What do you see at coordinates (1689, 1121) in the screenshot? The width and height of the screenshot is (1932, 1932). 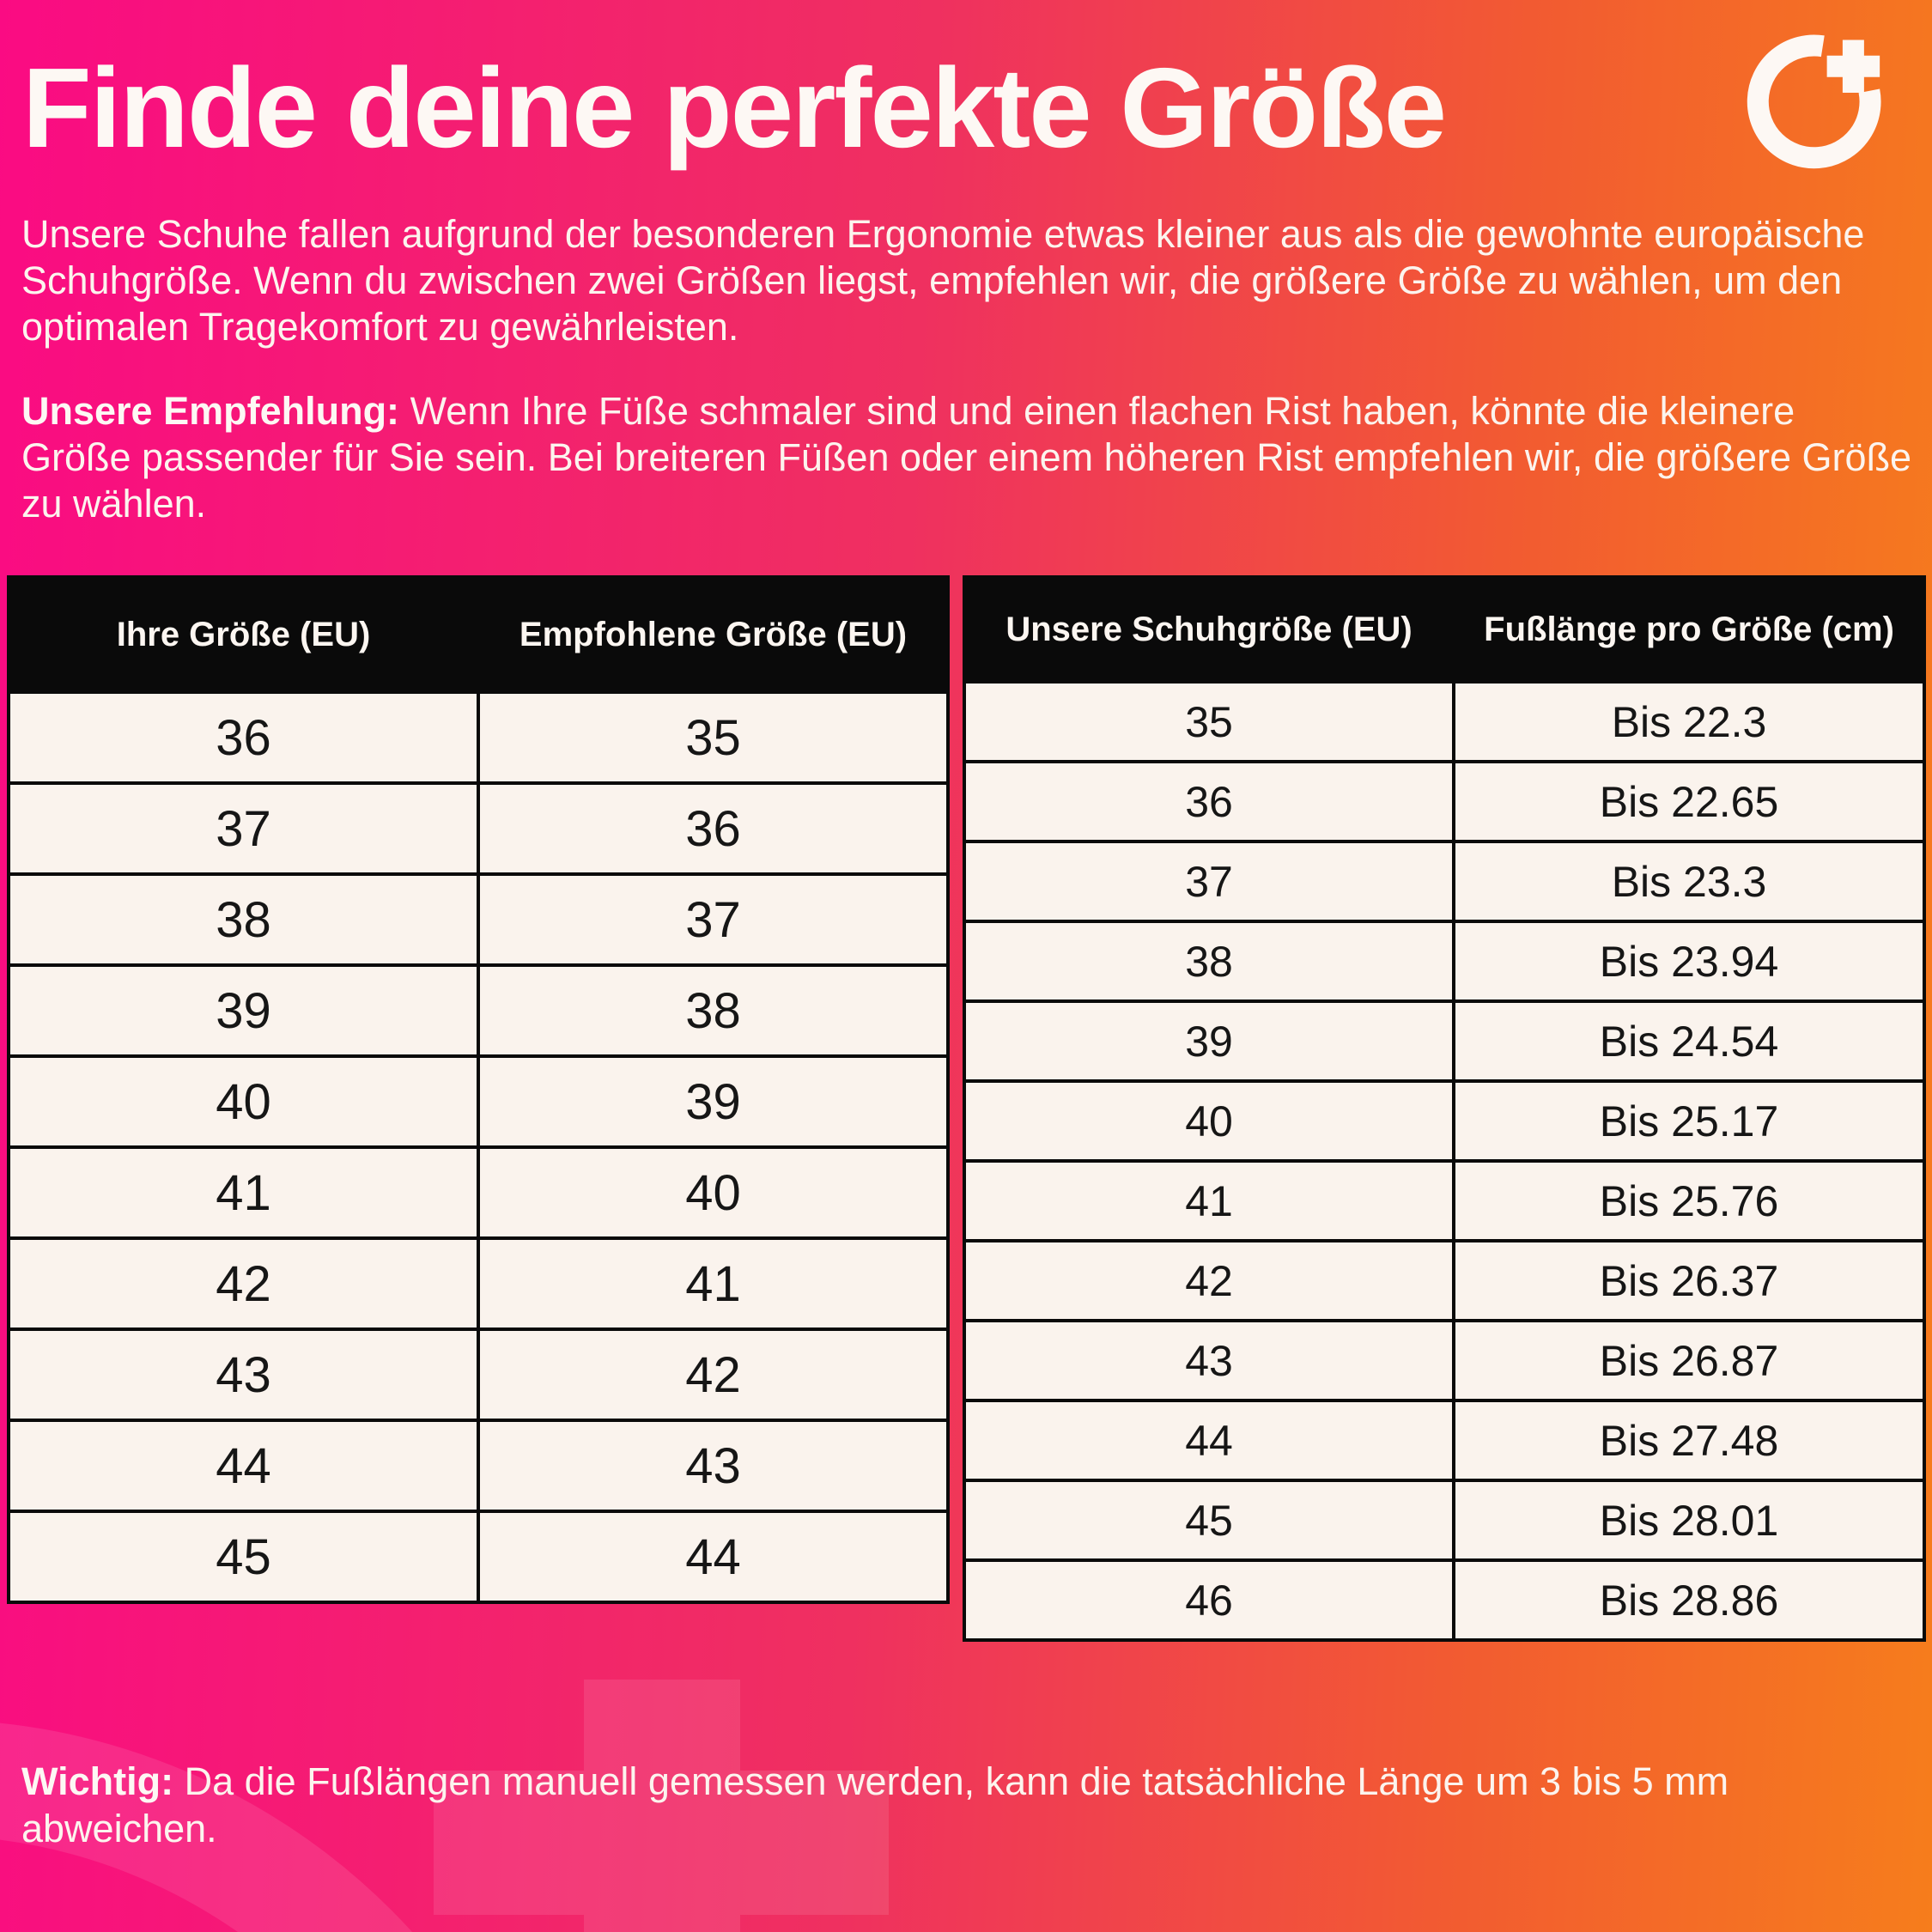 I see `table-cell: Bis 25.17` at bounding box center [1689, 1121].